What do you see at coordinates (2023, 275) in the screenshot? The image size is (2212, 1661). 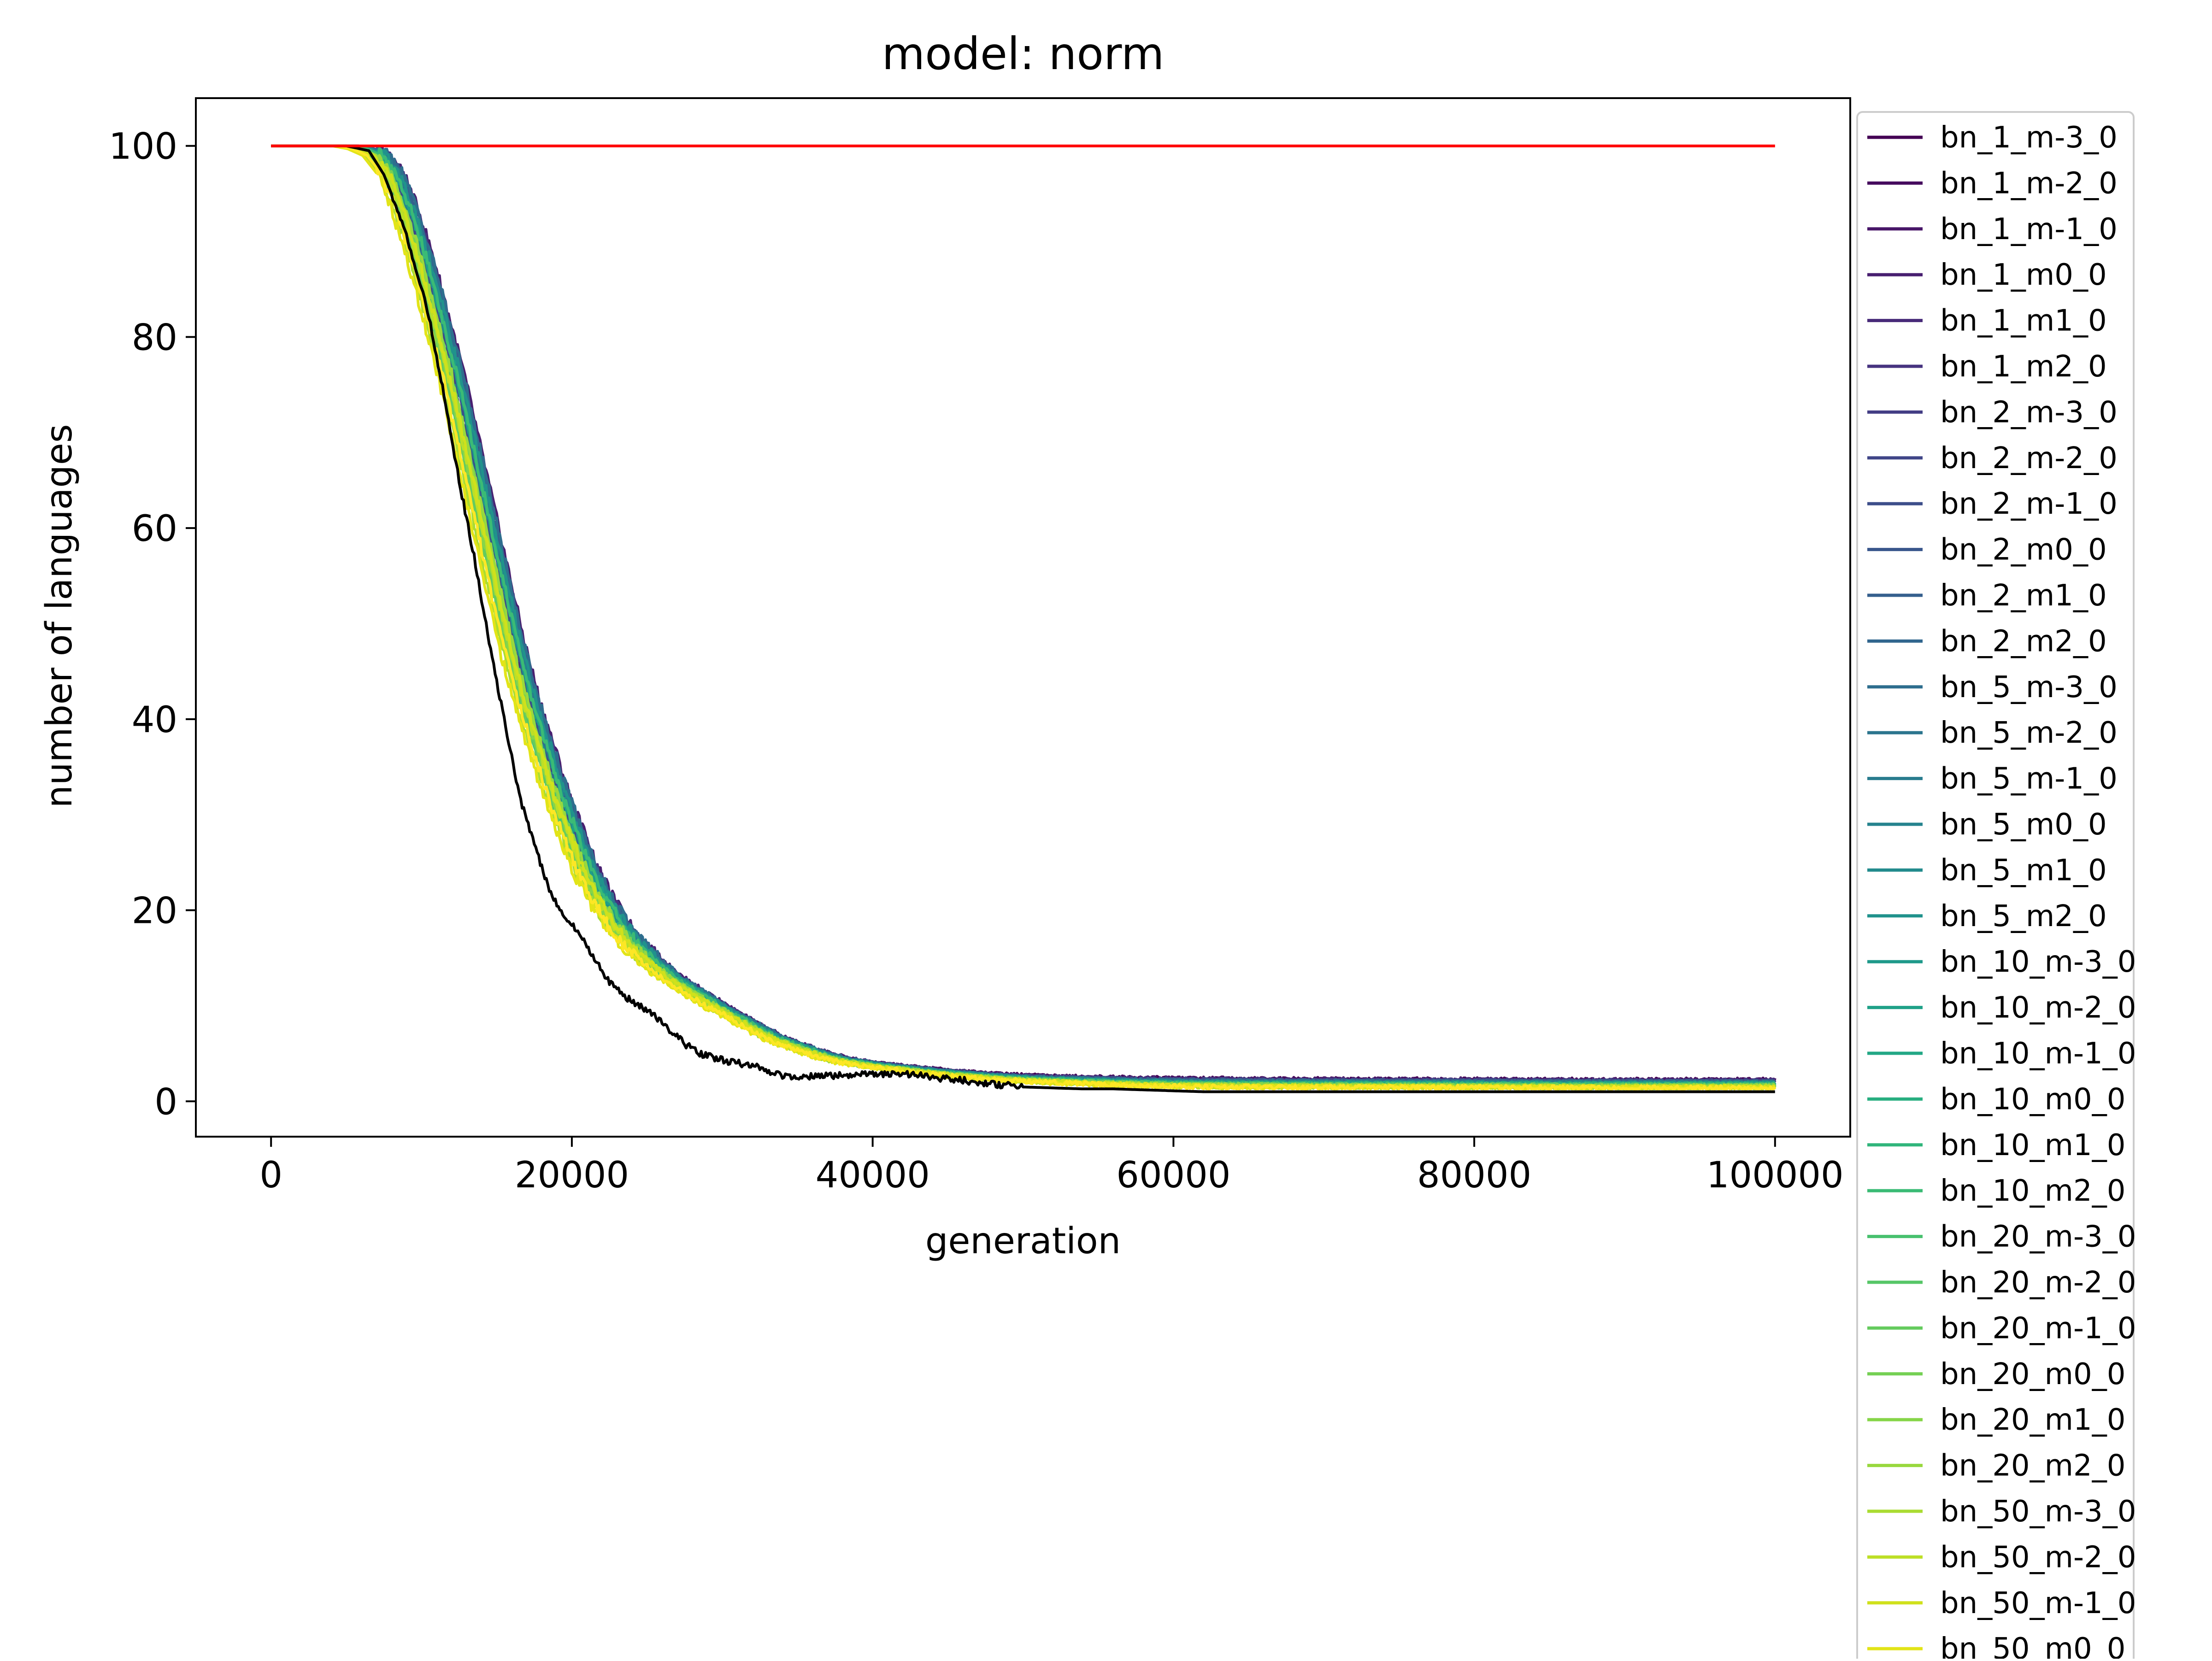 I see `legend-label: bn_1_m0_0` at bounding box center [2023, 275].